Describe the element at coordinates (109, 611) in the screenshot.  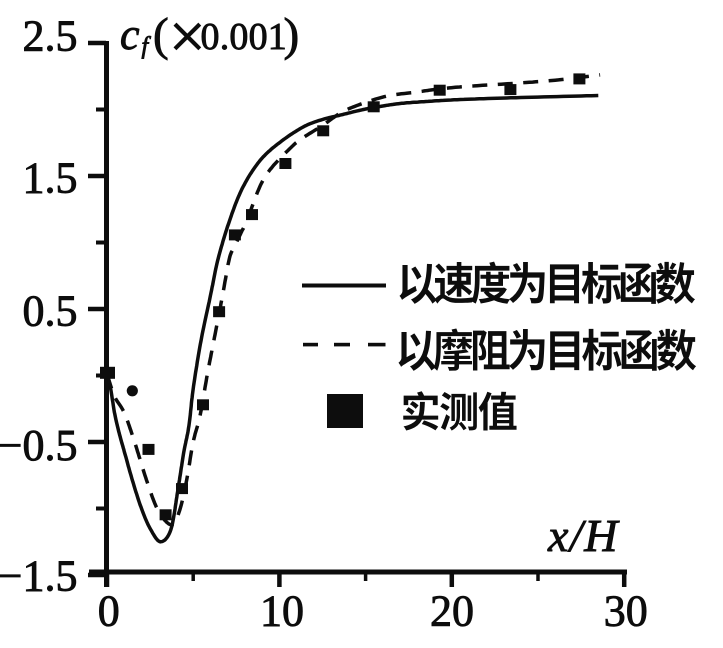
I see `svg-text: 0` at that location.